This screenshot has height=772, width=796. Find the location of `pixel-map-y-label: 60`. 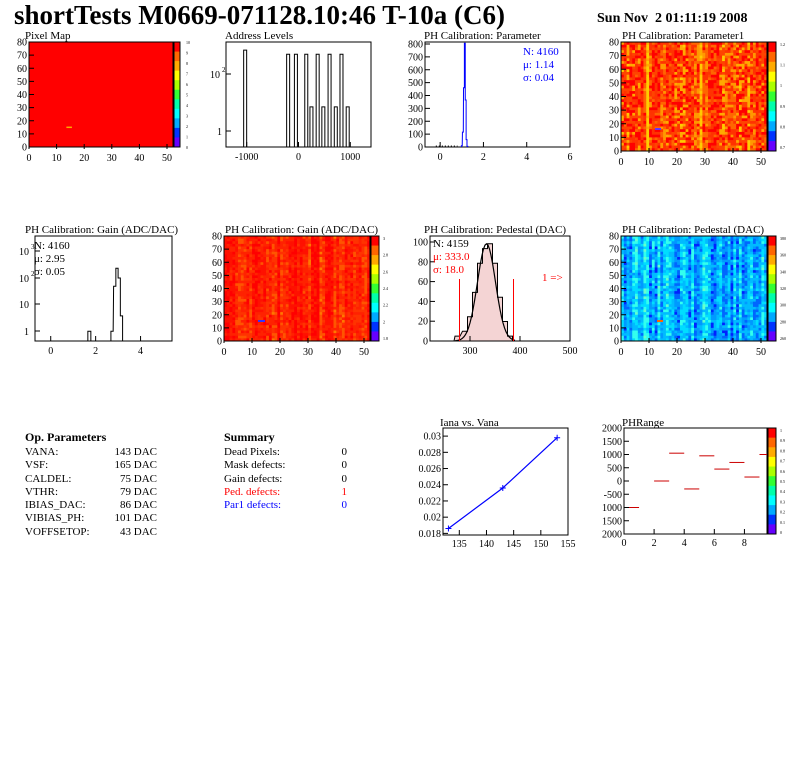

pixel-map-y-label: 60 is located at coordinates (22, 69).